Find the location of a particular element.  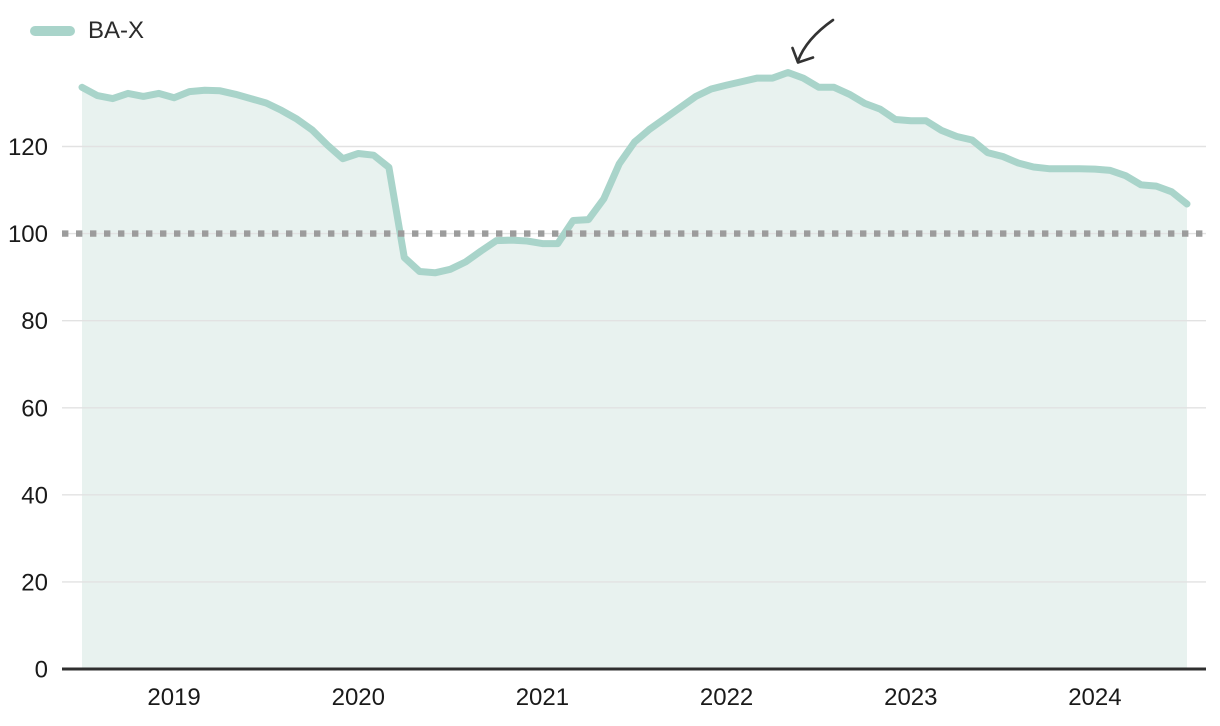

x-tick-label-2021: 2021 is located at coordinates (542, 697).